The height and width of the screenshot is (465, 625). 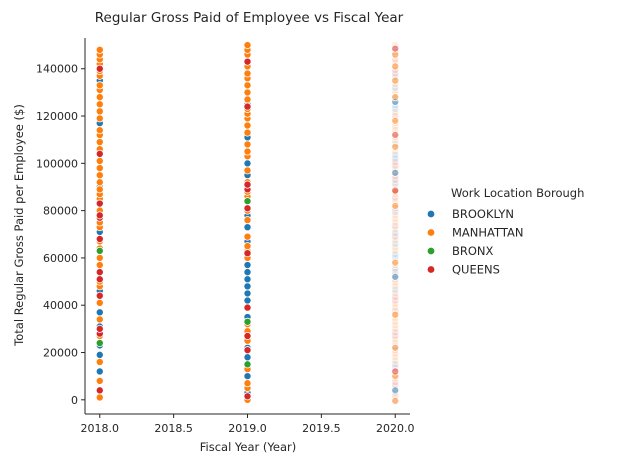 I want to click on legend-label: BRONX, so click(x=473, y=251).